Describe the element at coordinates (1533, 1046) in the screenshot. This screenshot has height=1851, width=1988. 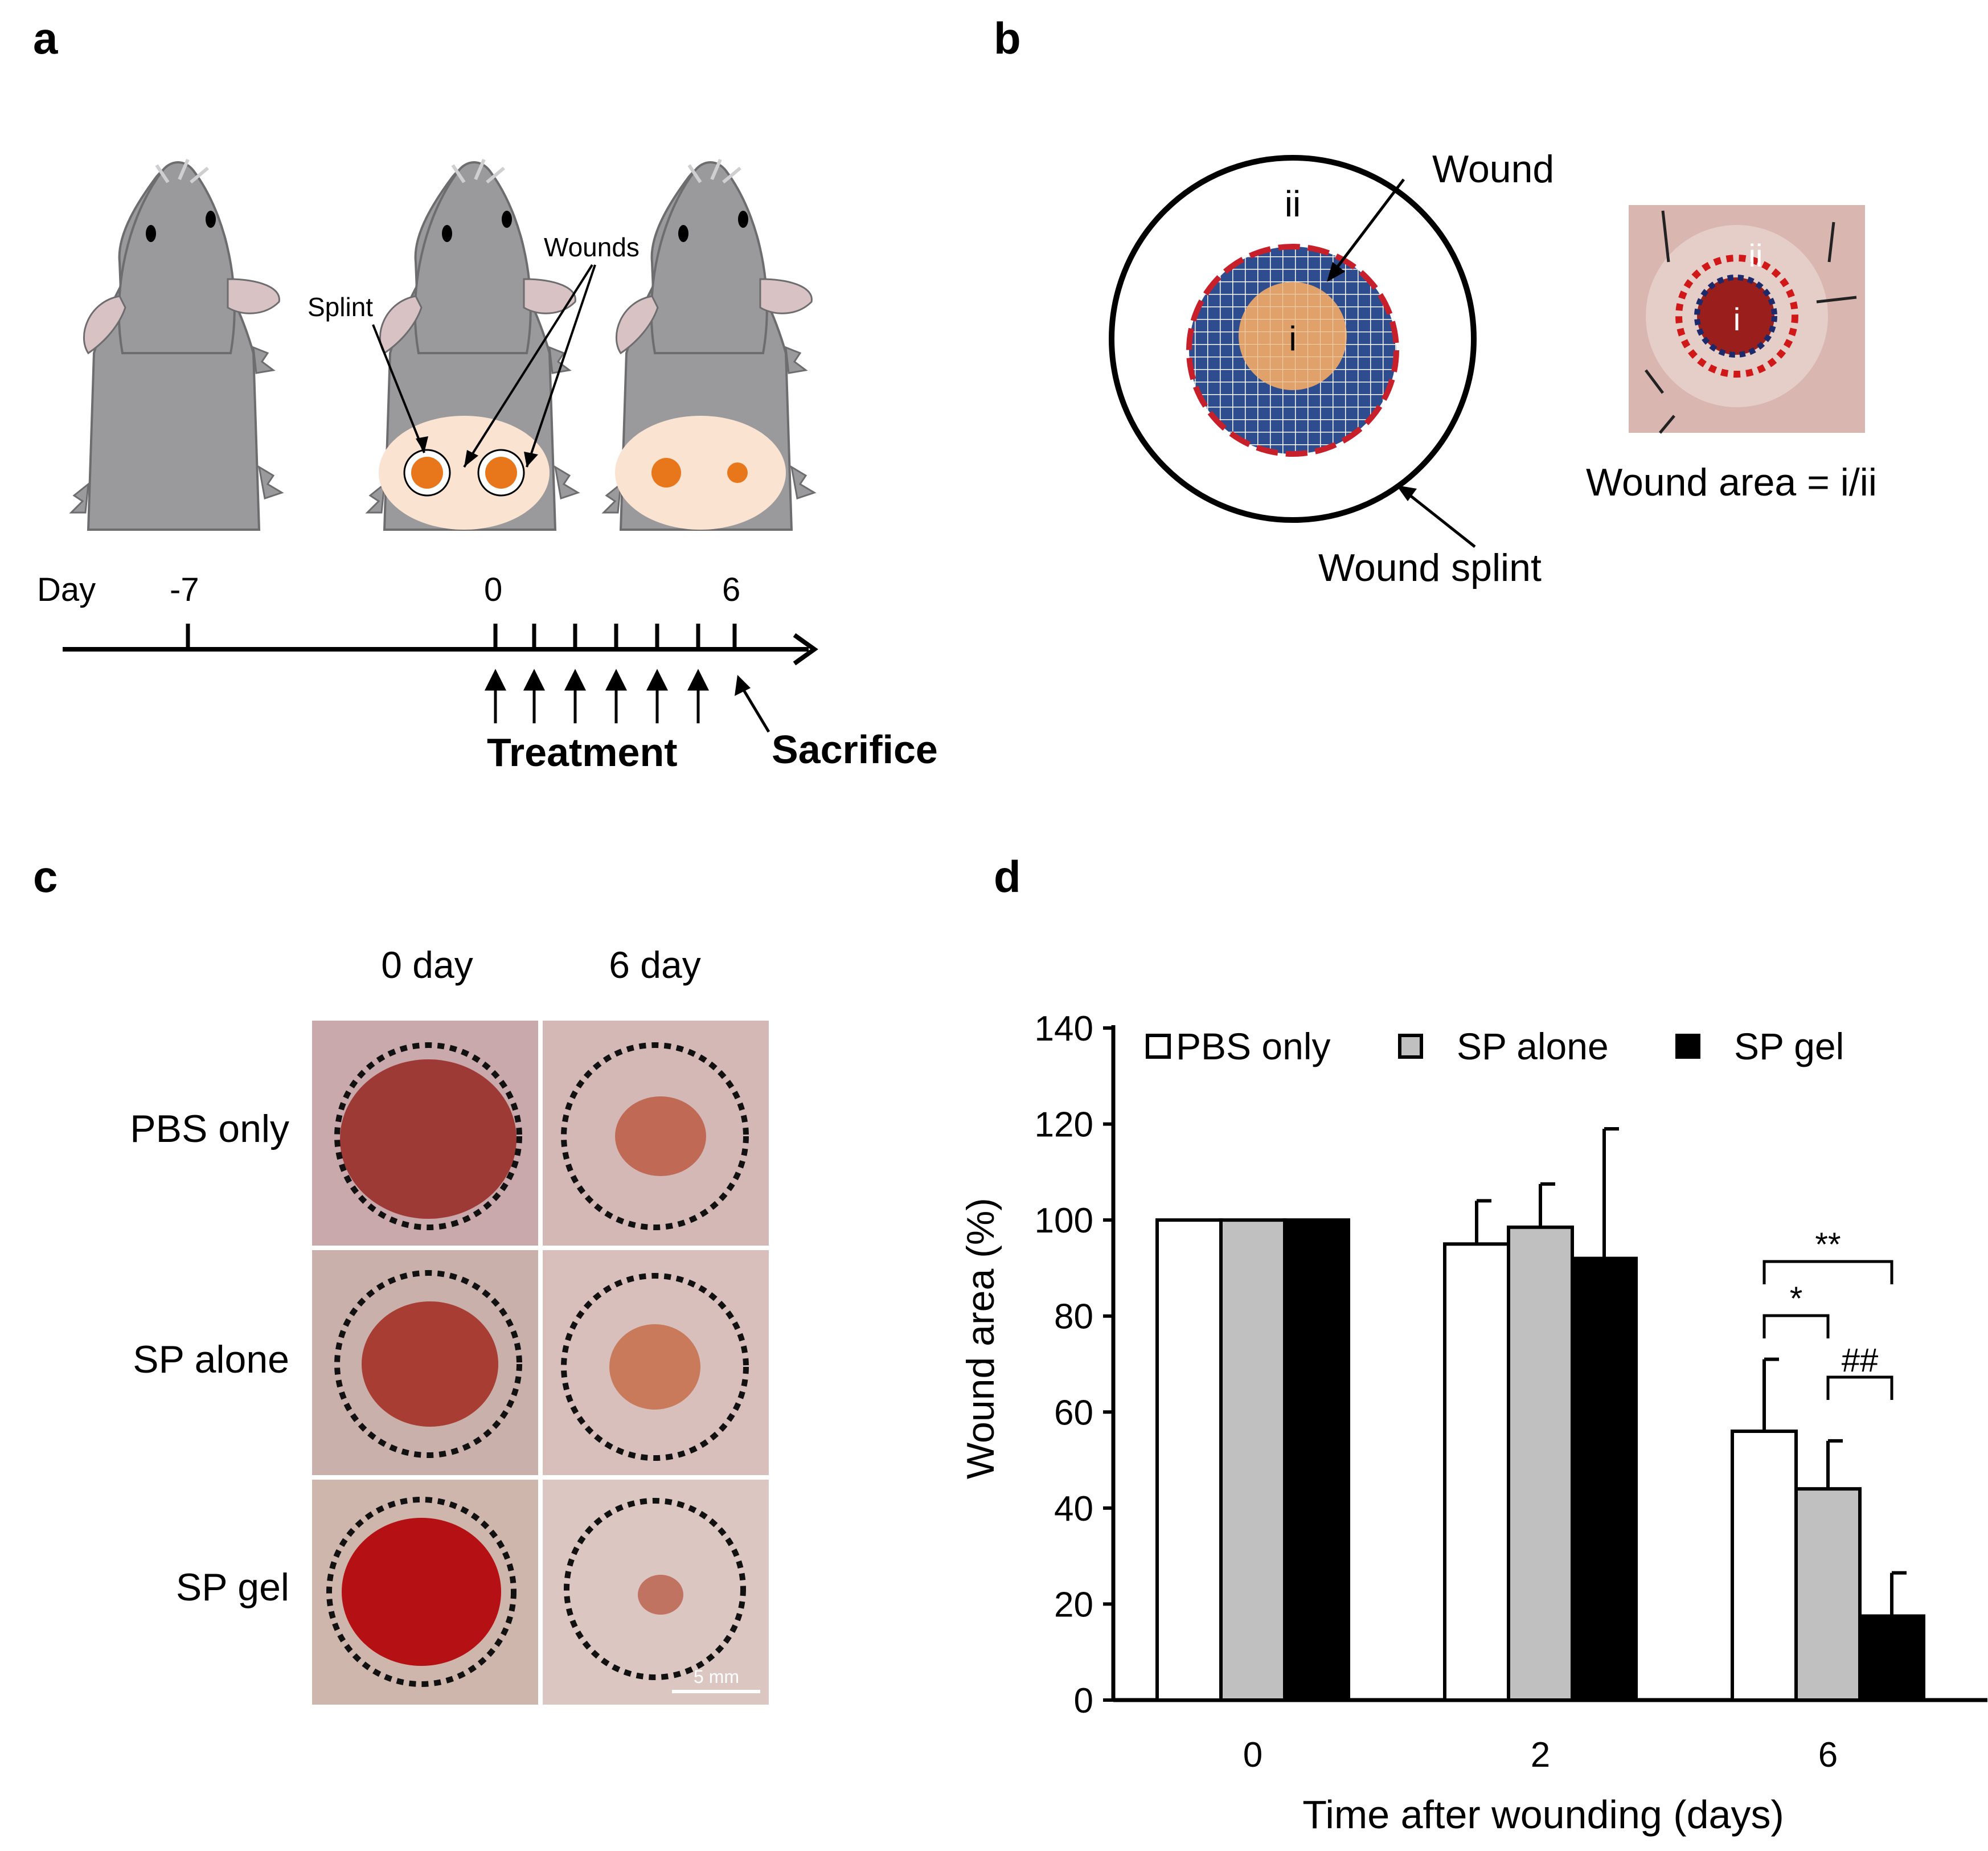
I see `legend-label: SP alone` at that location.